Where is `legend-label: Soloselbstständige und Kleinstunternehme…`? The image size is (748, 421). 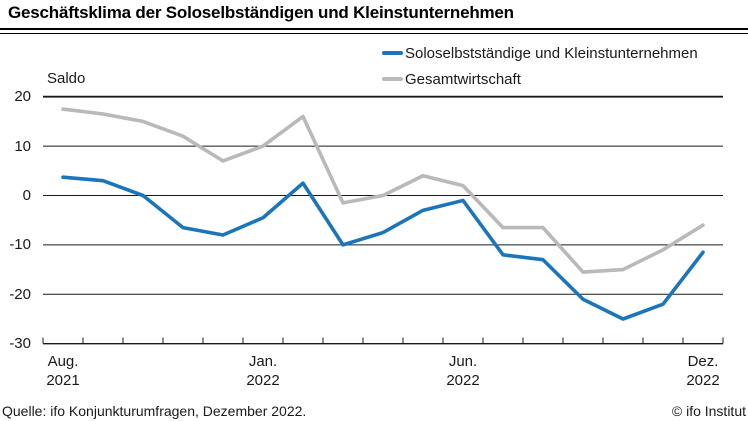
legend-label: Soloselbstständige und Kleinstunternehme… is located at coordinates (551, 53).